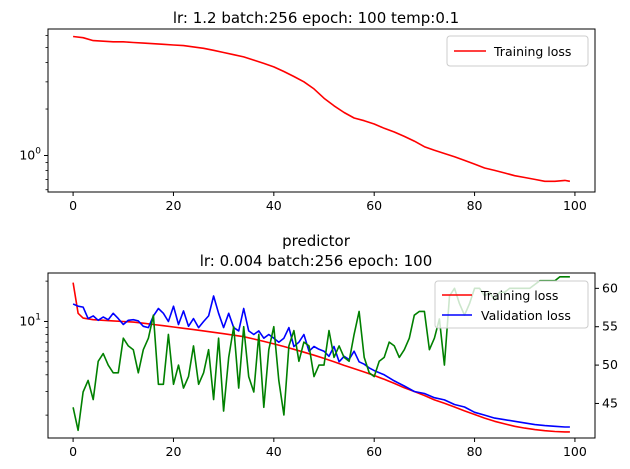 The height and width of the screenshot is (469, 630). I want to click on top-y-tick-label: 100, so click(30, 154).